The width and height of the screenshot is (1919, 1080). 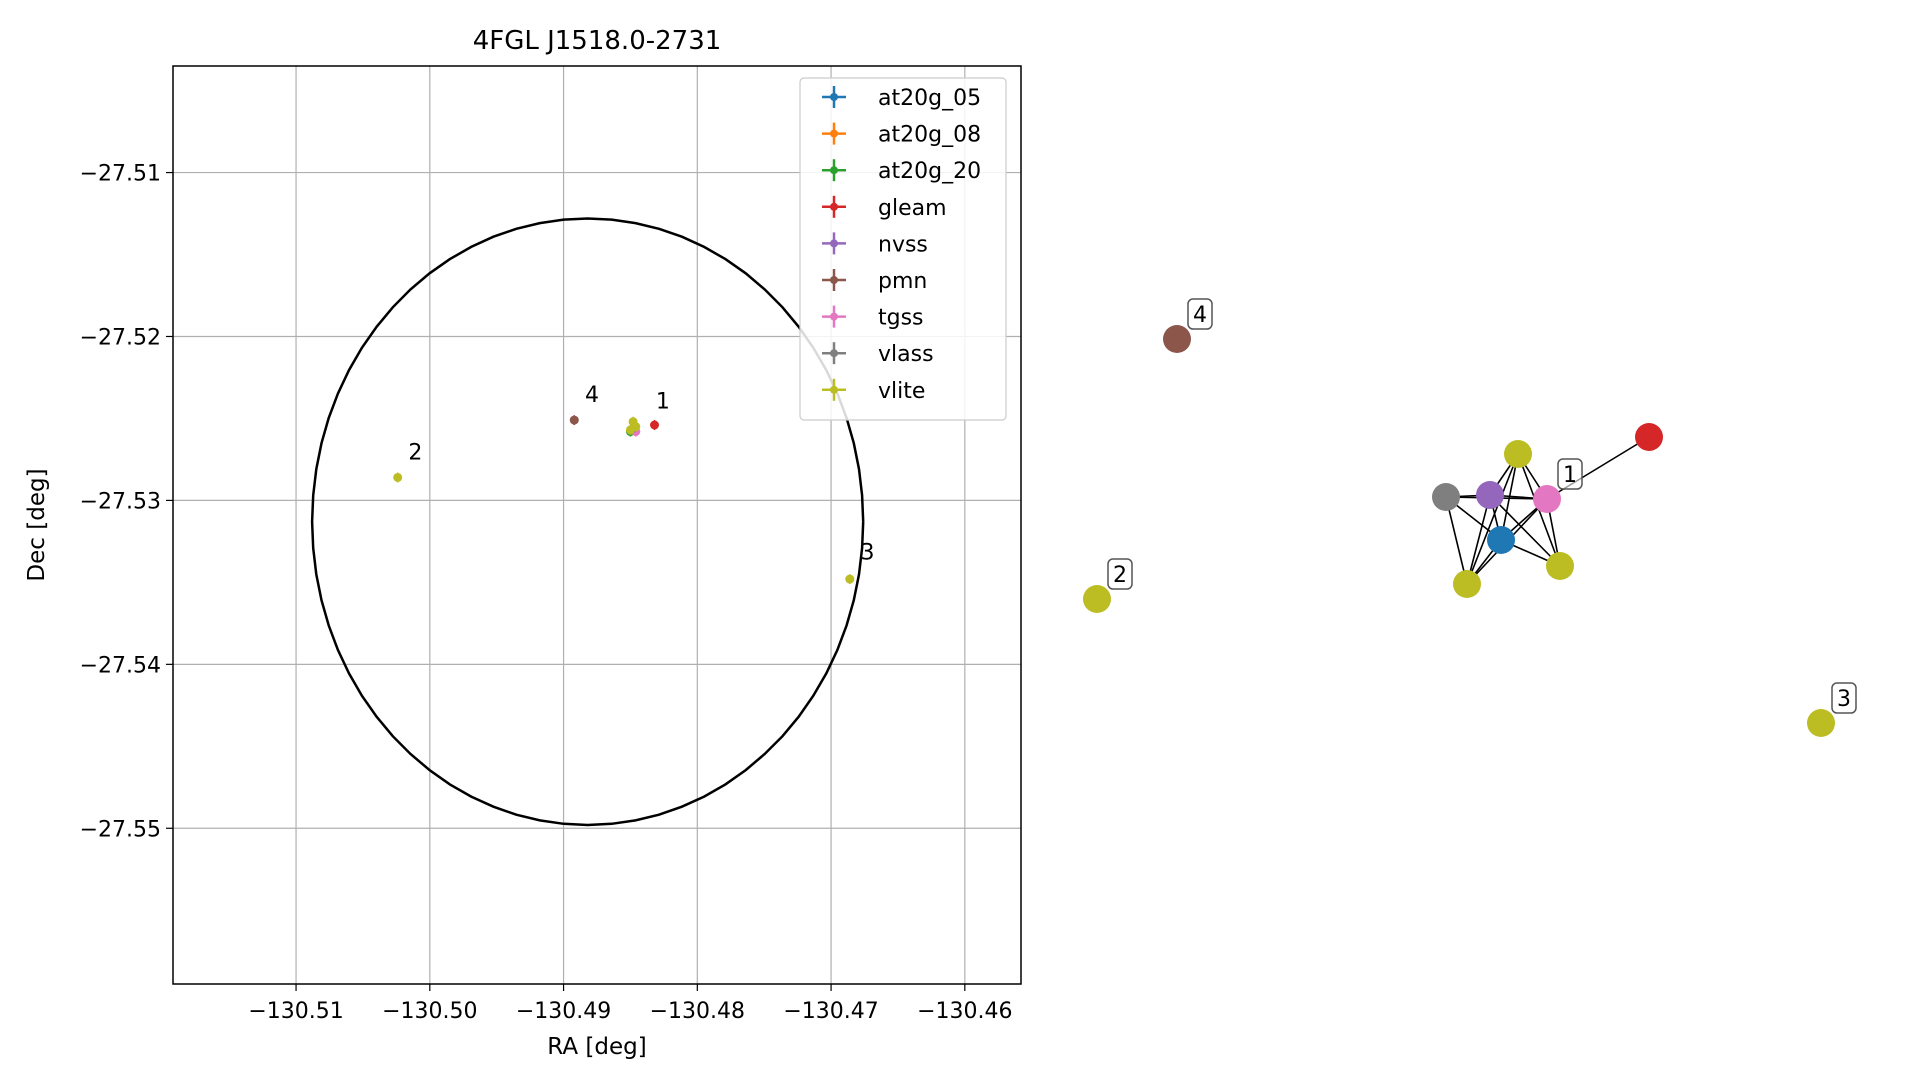 What do you see at coordinates (597, 41) in the screenshot?
I see `chart-title: 4FGL J1518.0-2731` at bounding box center [597, 41].